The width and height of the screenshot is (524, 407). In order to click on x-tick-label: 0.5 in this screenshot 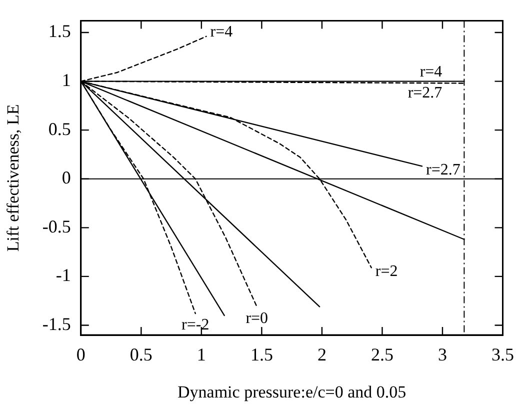, I will do `click(141, 354)`.